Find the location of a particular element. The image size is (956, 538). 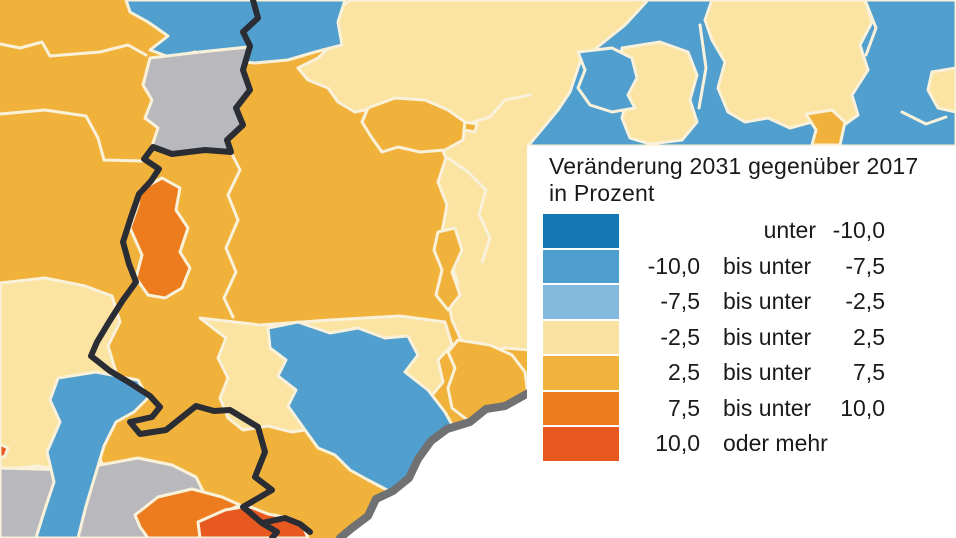

legend-row: -2,5 bis unter 2,5 is located at coordinates (741, 338).